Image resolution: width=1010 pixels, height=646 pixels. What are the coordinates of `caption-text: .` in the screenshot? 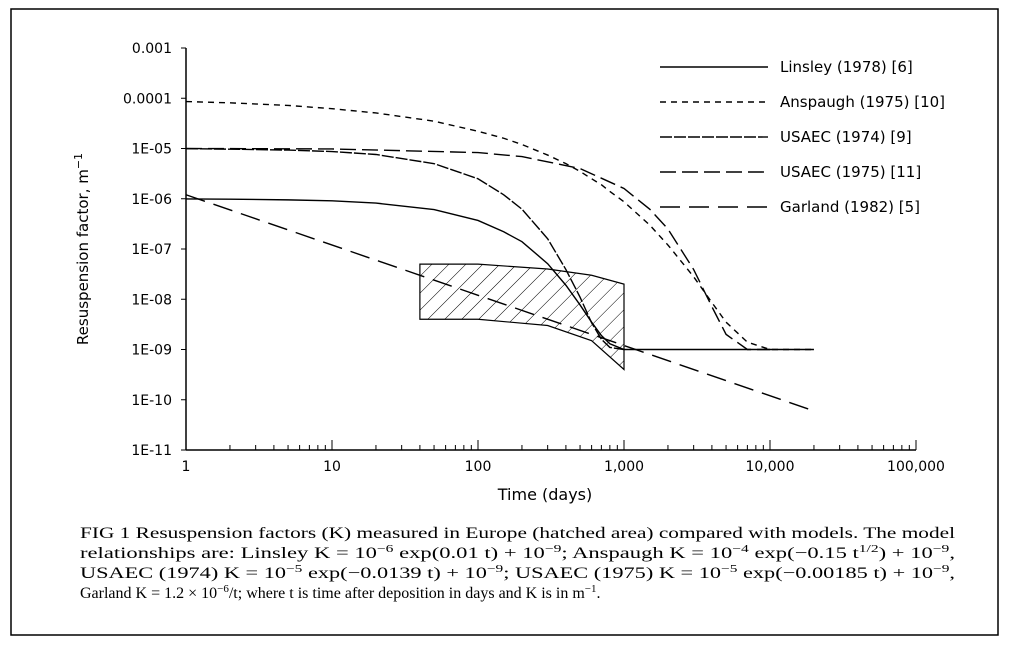 It's located at (599, 593).